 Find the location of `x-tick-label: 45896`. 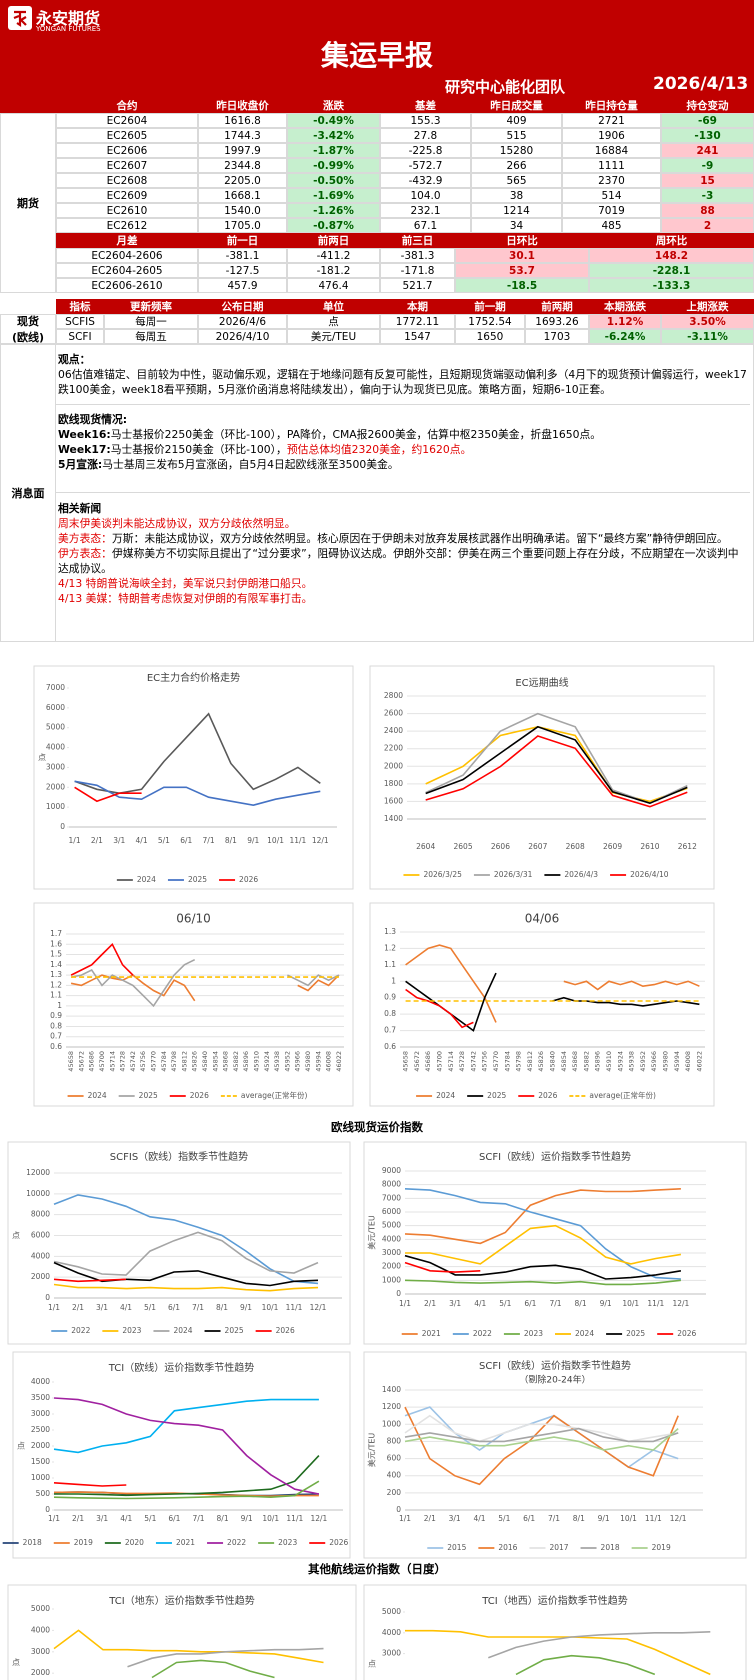

x-tick-label: 45896 is located at coordinates (598, 1061).